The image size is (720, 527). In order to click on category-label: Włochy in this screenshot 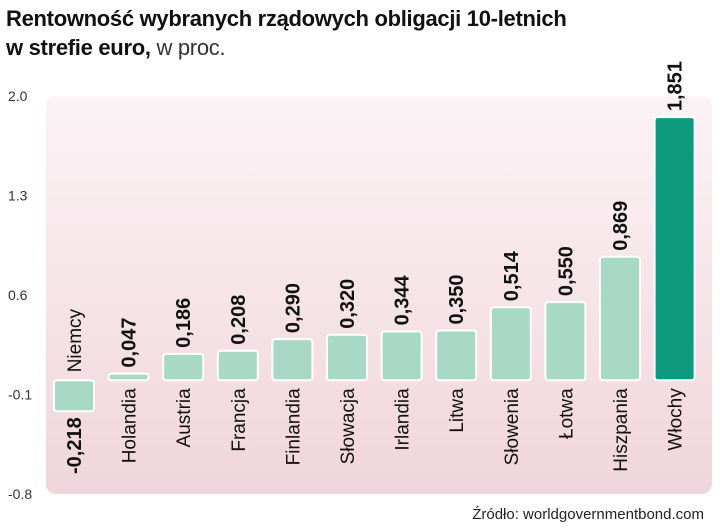, I will do `click(676, 419)`.